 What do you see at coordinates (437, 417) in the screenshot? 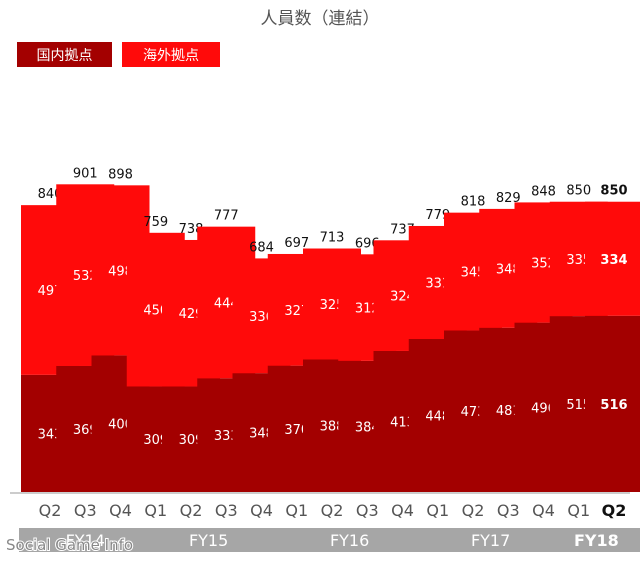
I see `data-label-domestic: 448` at bounding box center [437, 417].